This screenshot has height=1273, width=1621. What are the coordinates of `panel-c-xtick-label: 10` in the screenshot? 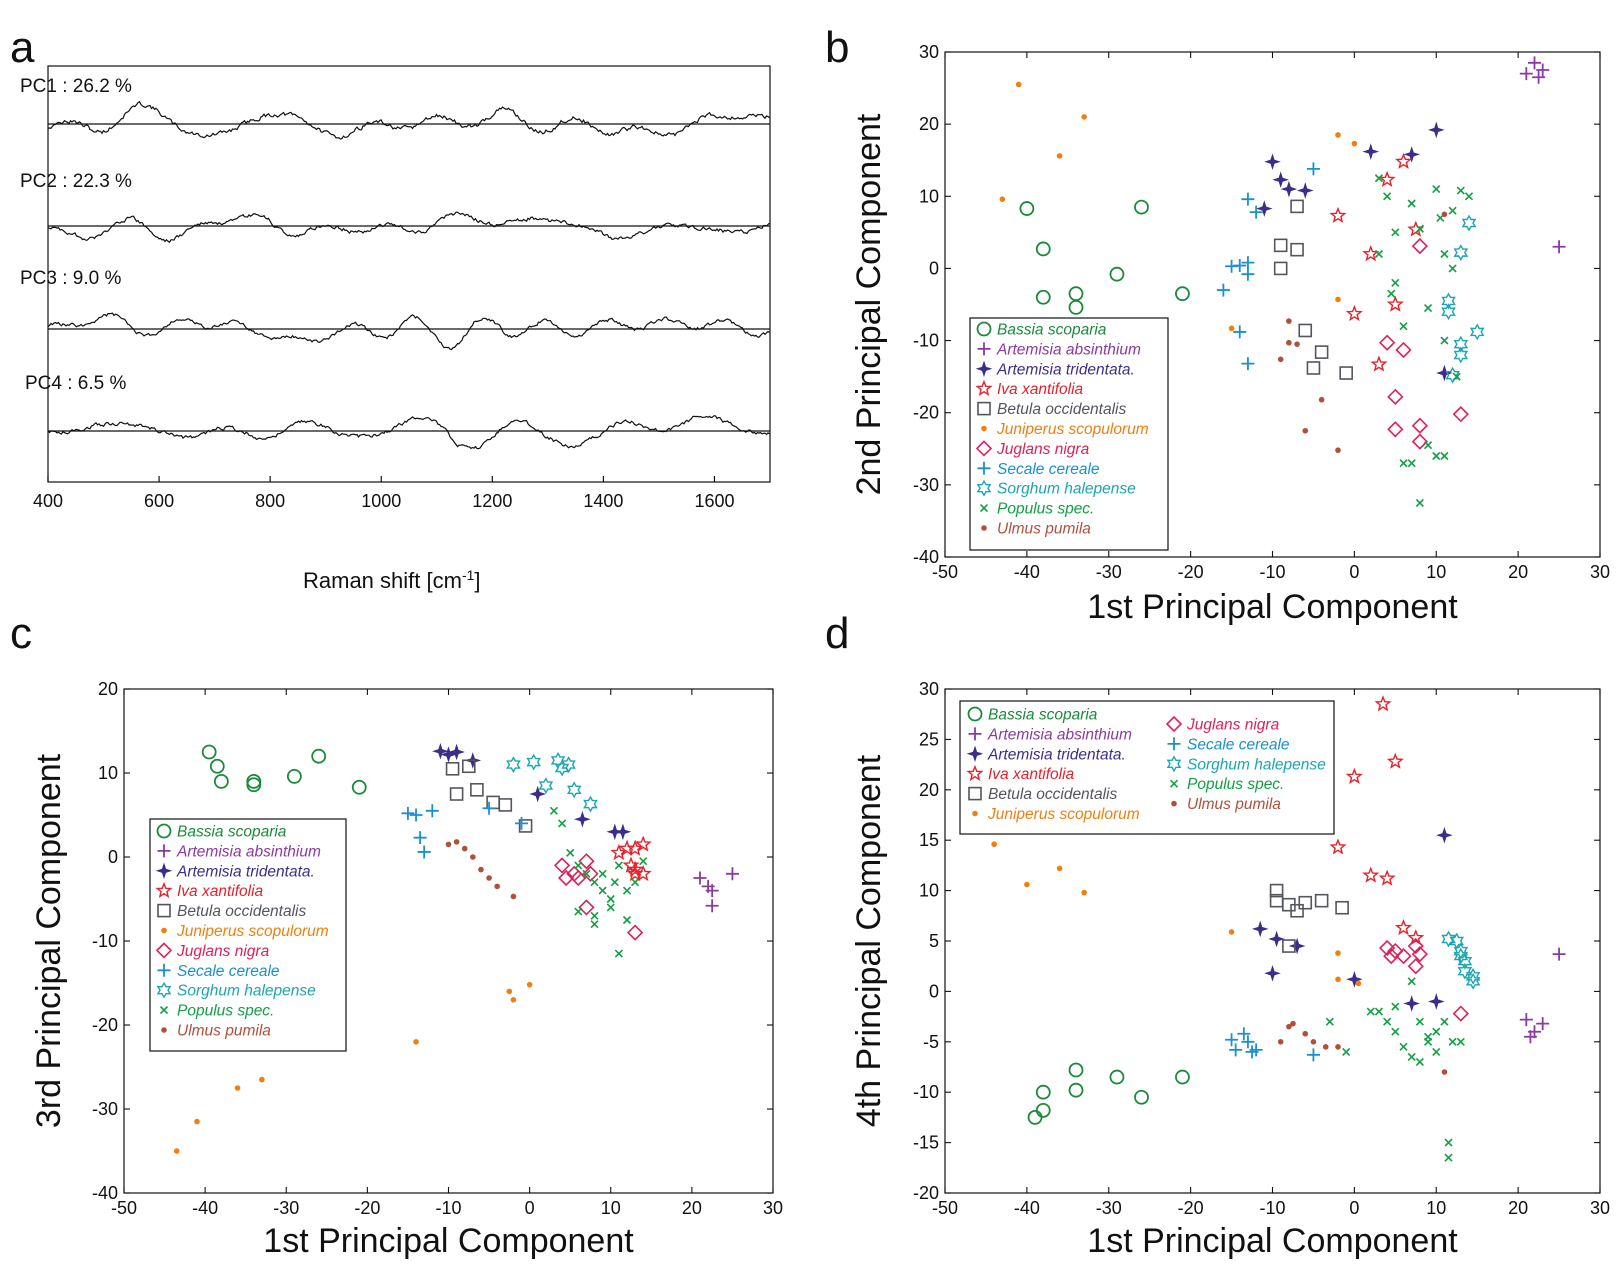 It's located at (611, 1208).